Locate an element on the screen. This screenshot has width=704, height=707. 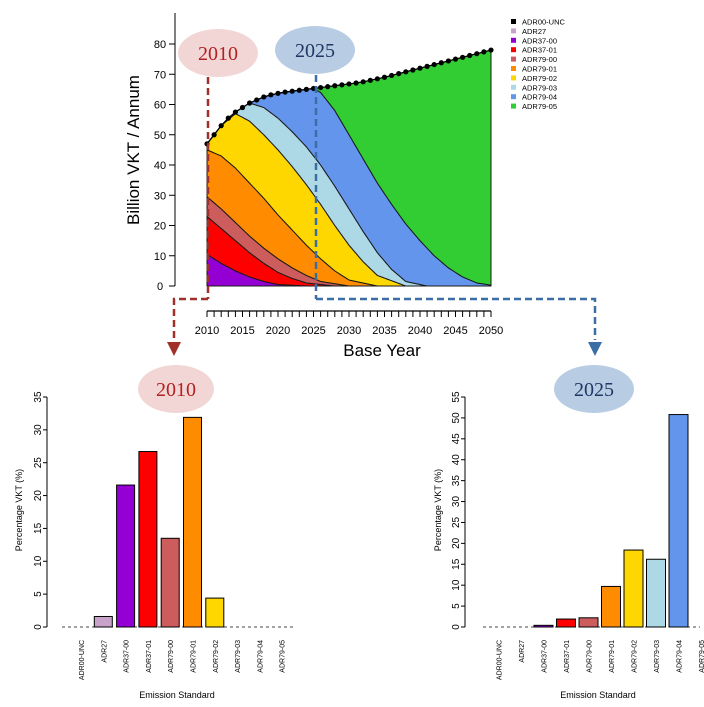
y-tick-label: 50 is located at coordinates (160, 136).